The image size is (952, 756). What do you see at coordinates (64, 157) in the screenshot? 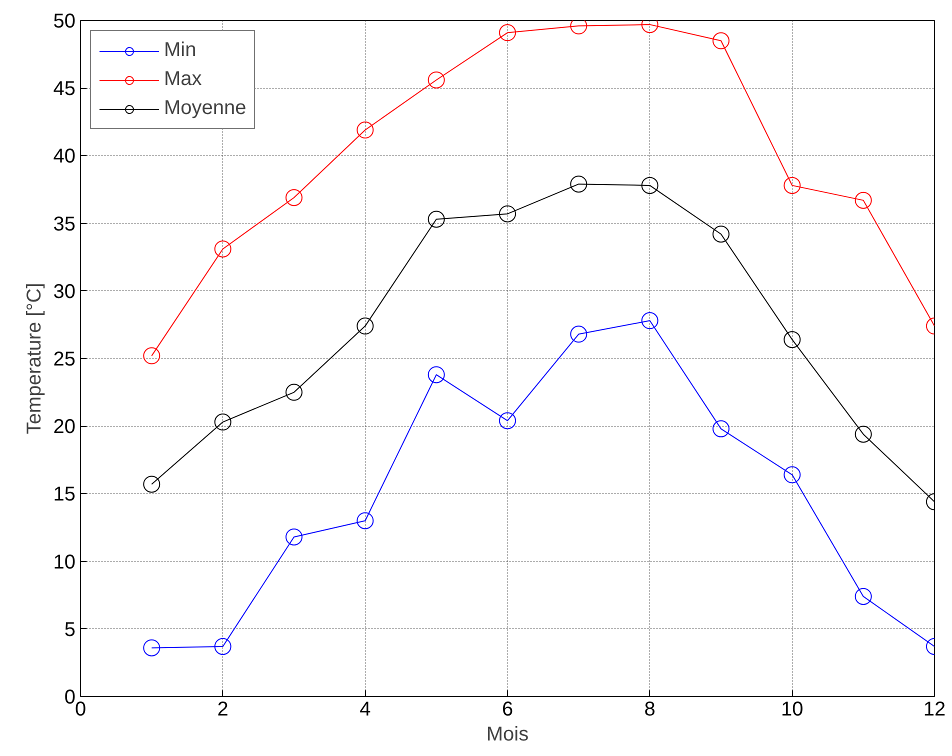
I see `y-tick-label: 40` at bounding box center [64, 157].